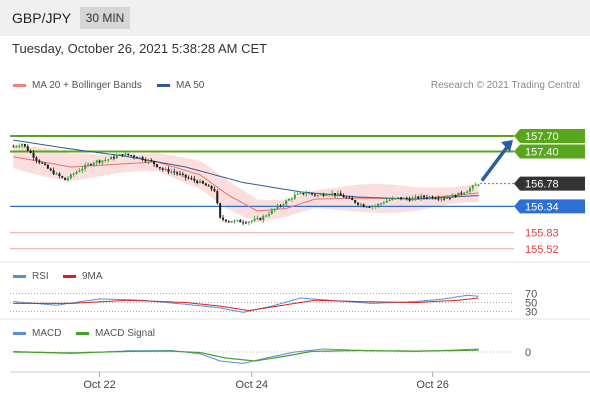 This screenshot has width=590, height=400. Describe the element at coordinates (180, 85) in the screenshot. I see `legend-ma50: MA 50` at that location.